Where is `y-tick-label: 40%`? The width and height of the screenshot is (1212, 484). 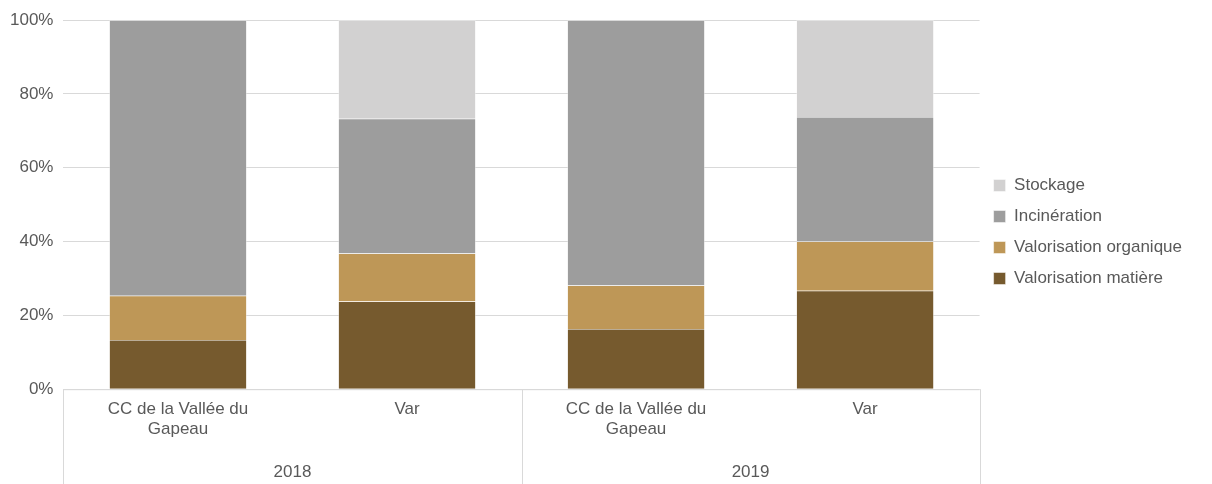 y-tick-label: 40% is located at coordinates (36, 241).